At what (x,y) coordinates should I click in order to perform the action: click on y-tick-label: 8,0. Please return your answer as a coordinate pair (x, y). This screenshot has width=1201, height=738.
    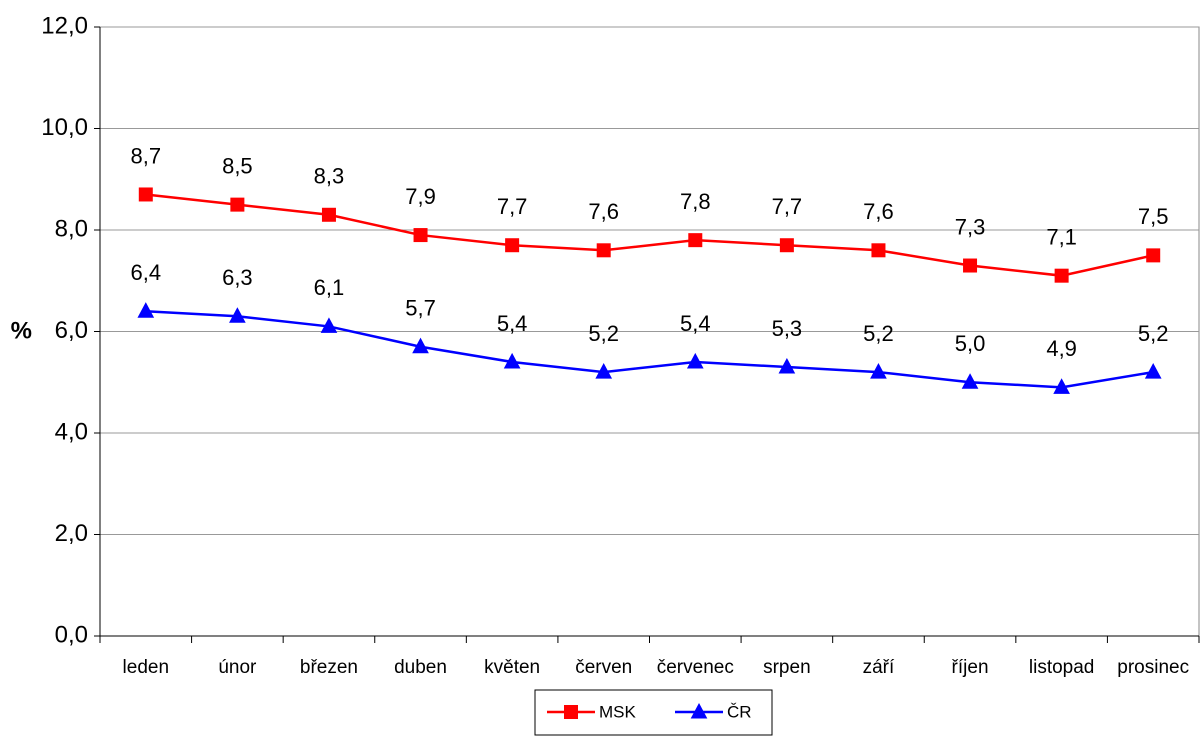
    Looking at the image, I should click on (71, 228).